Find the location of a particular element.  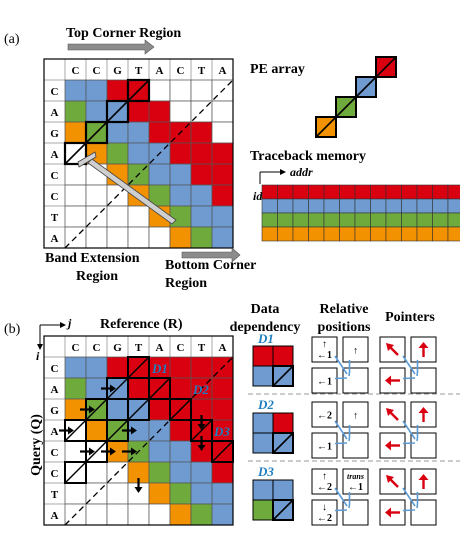

j-label: j is located at coordinates (69, 323).